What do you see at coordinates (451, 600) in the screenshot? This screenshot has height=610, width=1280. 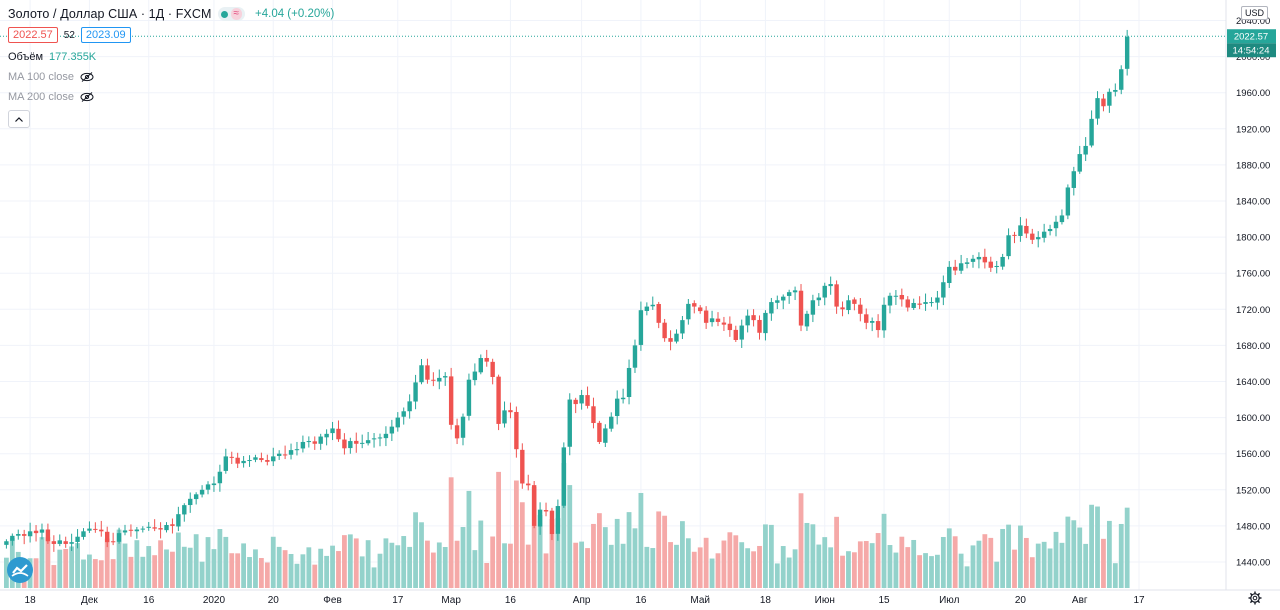 I see `time-tick-label: Мар` at bounding box center [451, 600].